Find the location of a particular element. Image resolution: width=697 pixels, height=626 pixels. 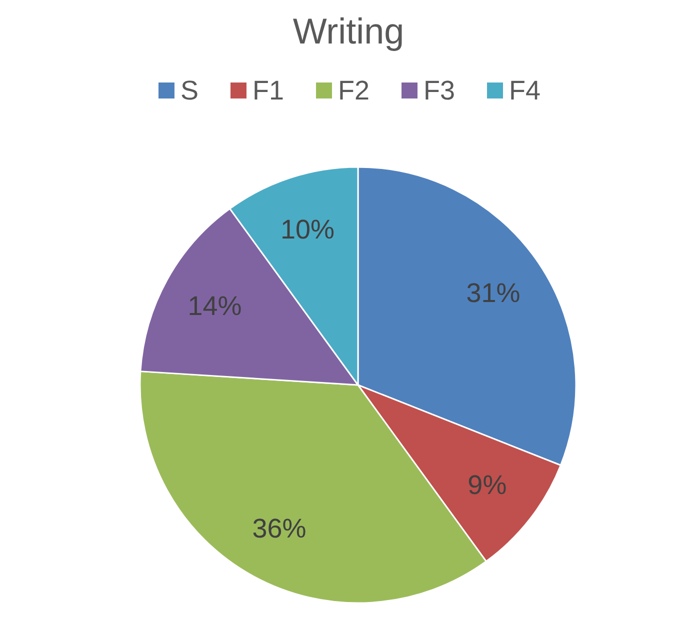

data-label: 10% is located at coordinates (307, 229).